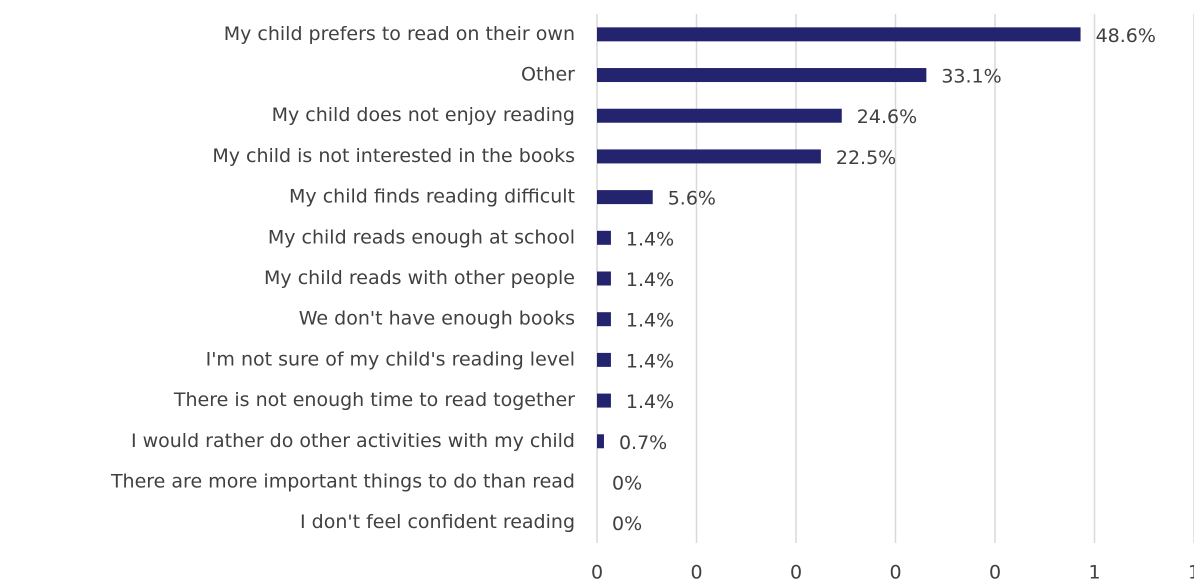 The height and width of the screenshot is (583, 1194). What do you see at coordinates (887, 117) in the screenshot?
I see `data-label: 24.6%` at bounding box center [887, 117].